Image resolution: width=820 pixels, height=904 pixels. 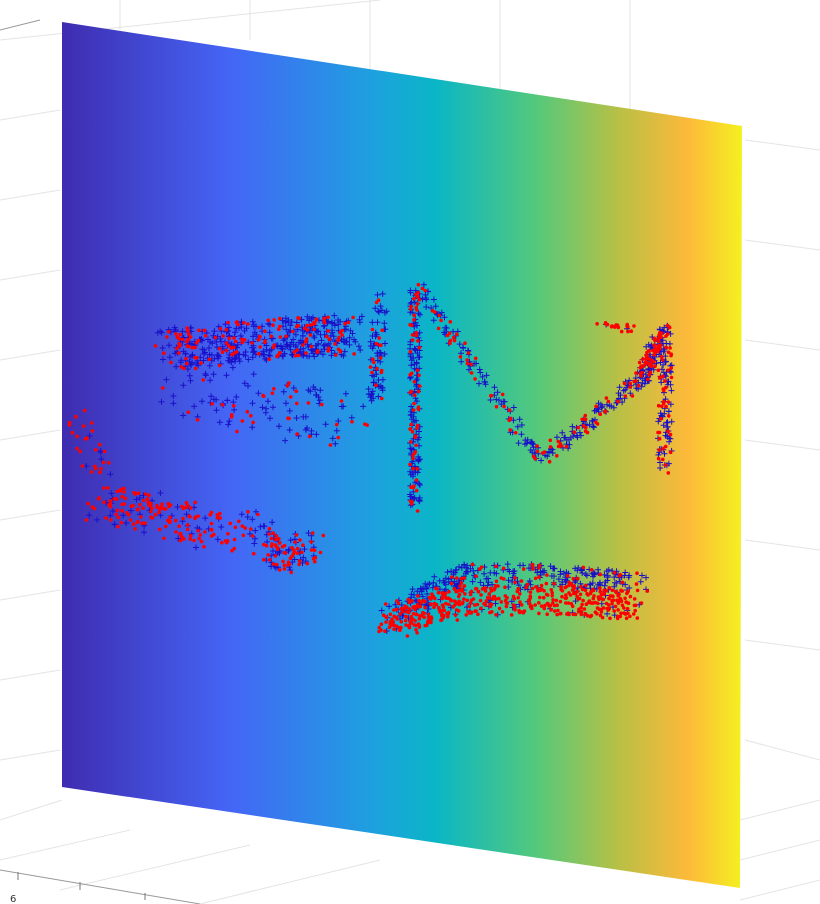 I want to click on axis-tick-label: 6, so click(x=13, y=899).